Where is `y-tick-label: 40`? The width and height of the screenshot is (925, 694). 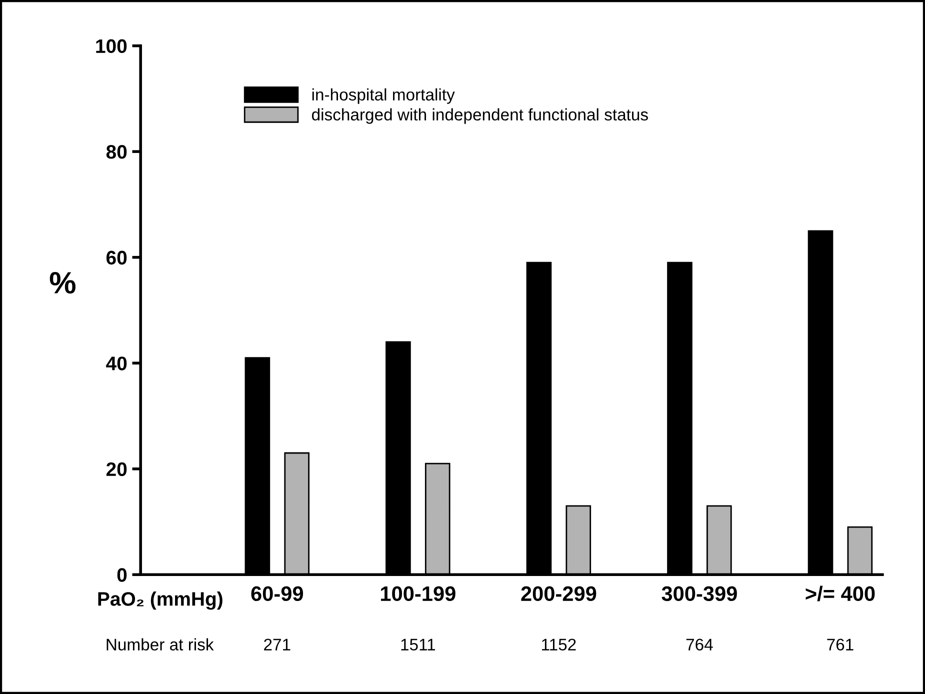 y-tick-label: 40 is located at coordinates (116, 363).